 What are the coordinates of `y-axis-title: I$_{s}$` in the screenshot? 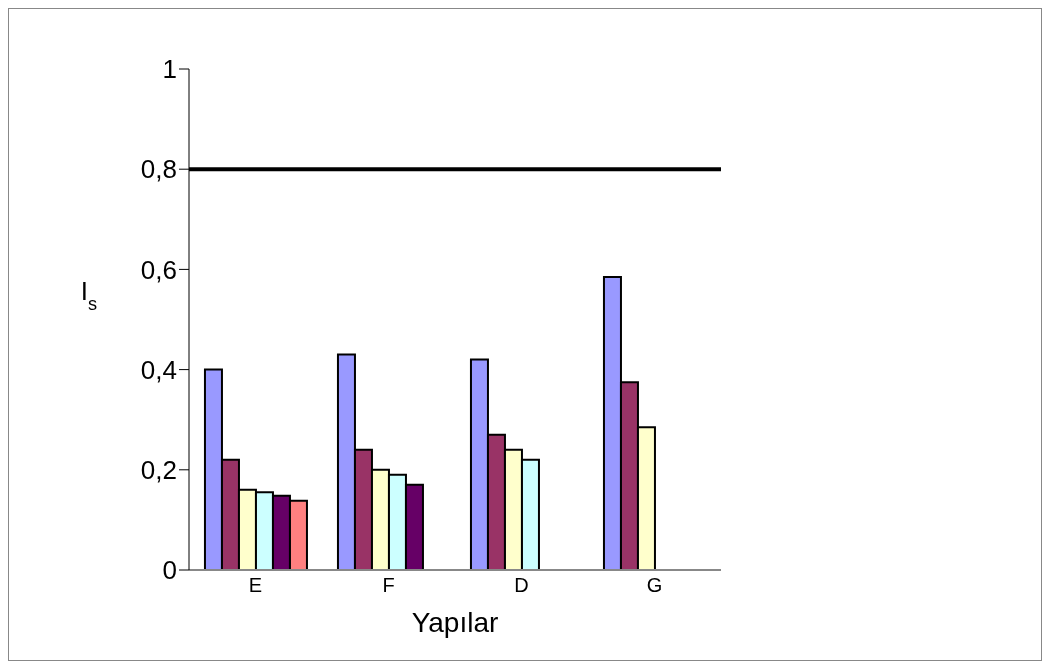 It's located at (89, 294).